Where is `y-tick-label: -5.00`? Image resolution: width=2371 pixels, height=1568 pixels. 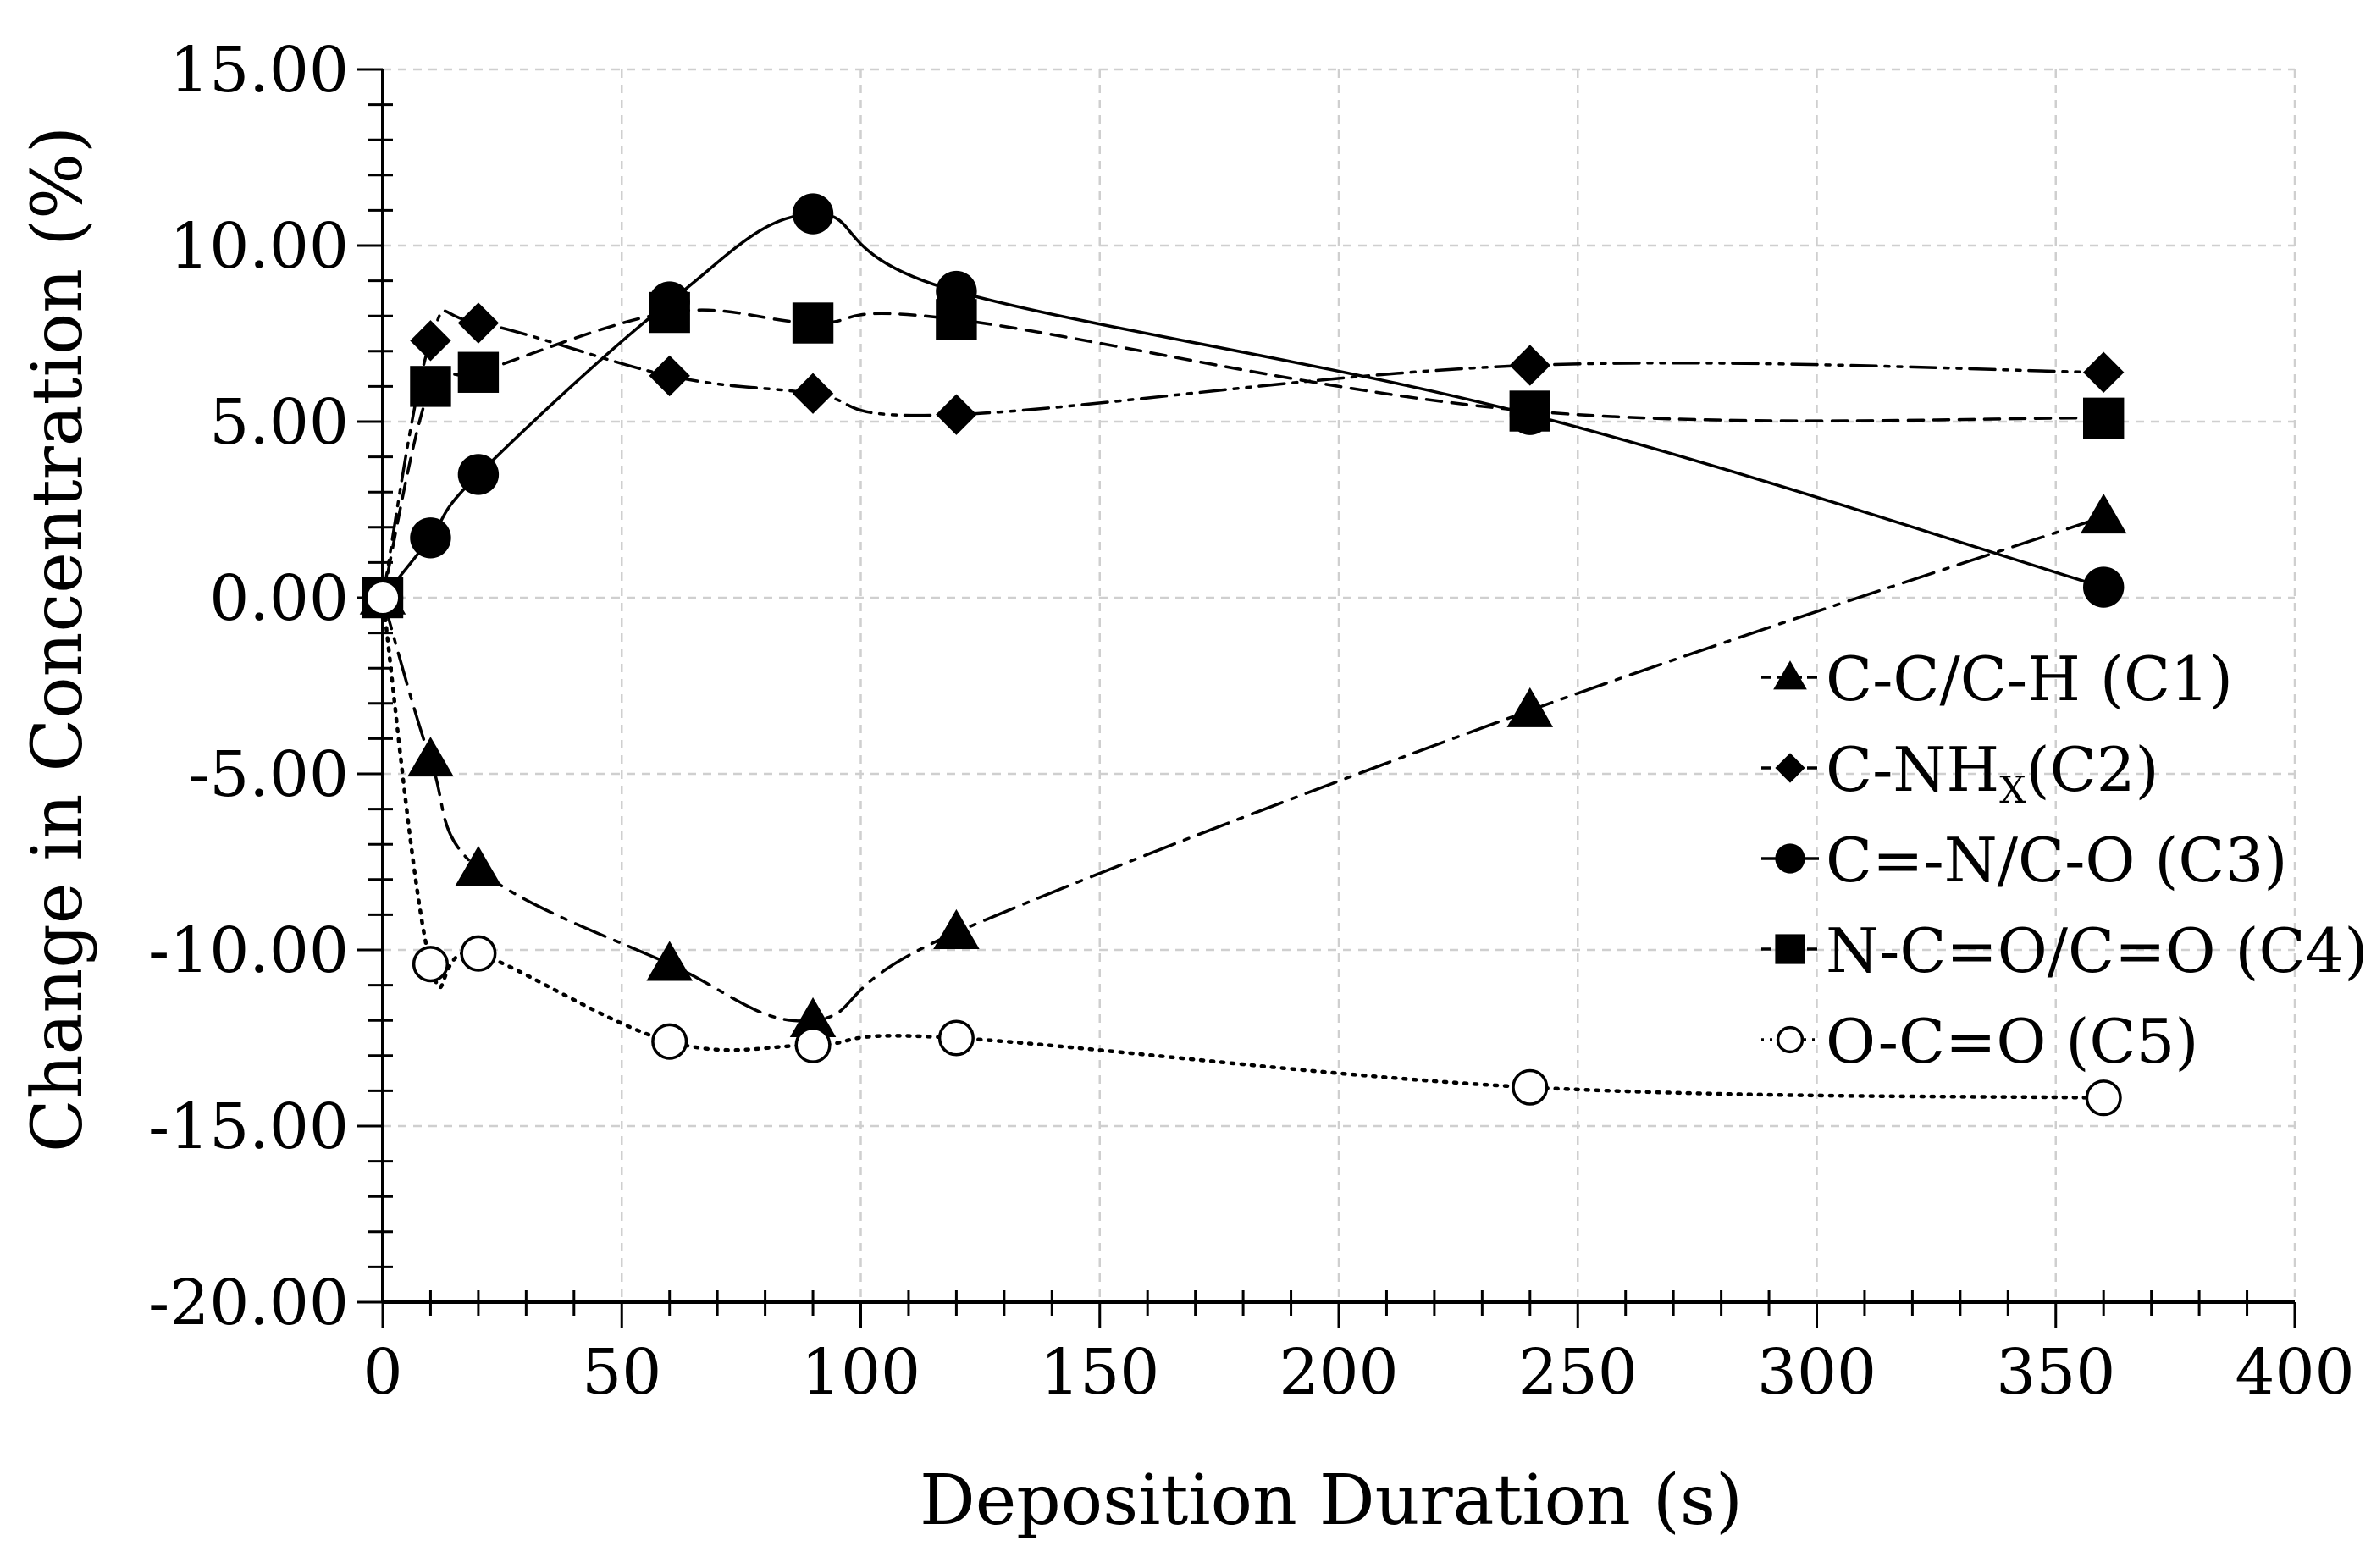 y-tick-label: -5.00 is located at coordinates (268, 774).